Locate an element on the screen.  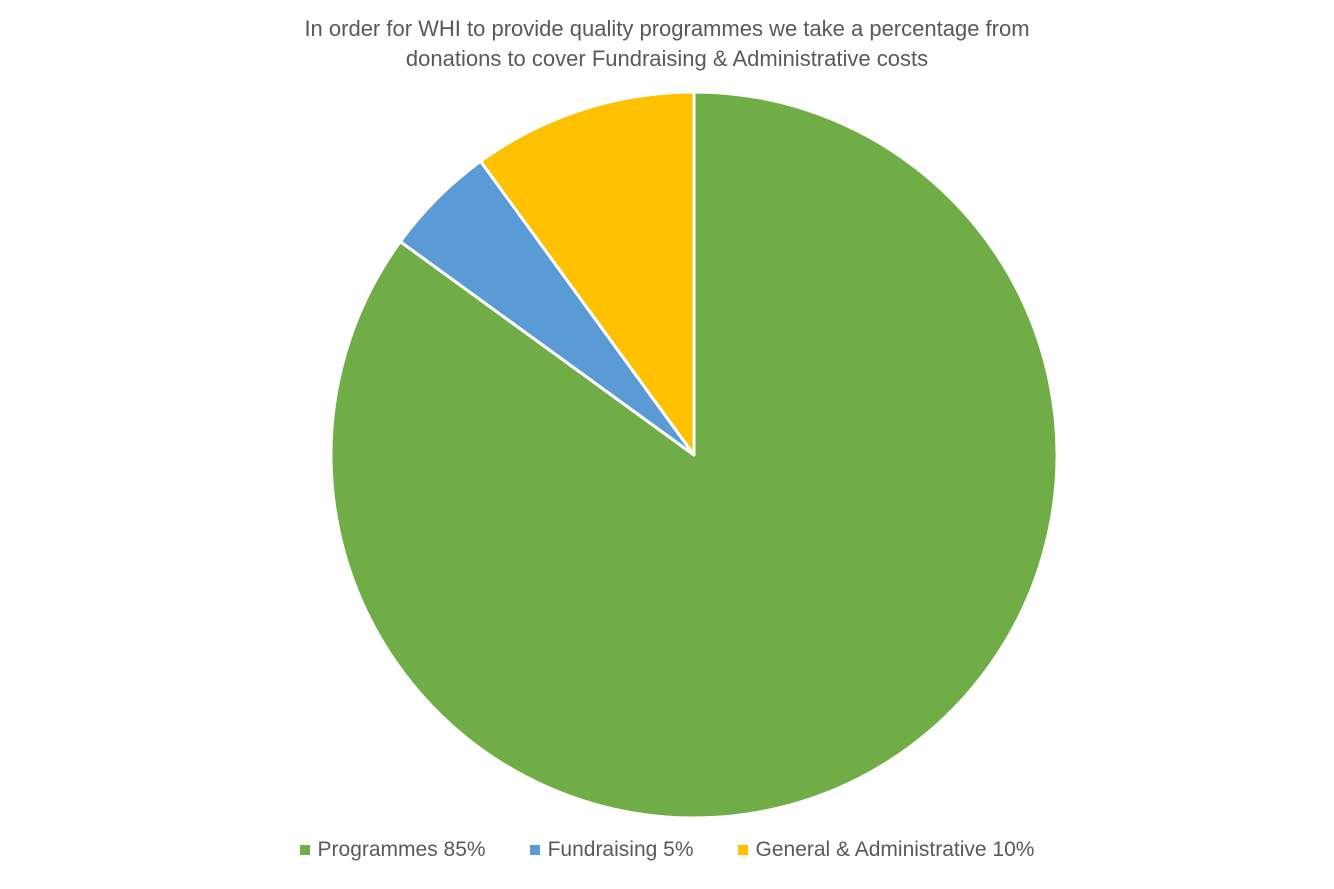
legend-item-fundraising: Fundraising 5% is located at coordinates (611, 850).